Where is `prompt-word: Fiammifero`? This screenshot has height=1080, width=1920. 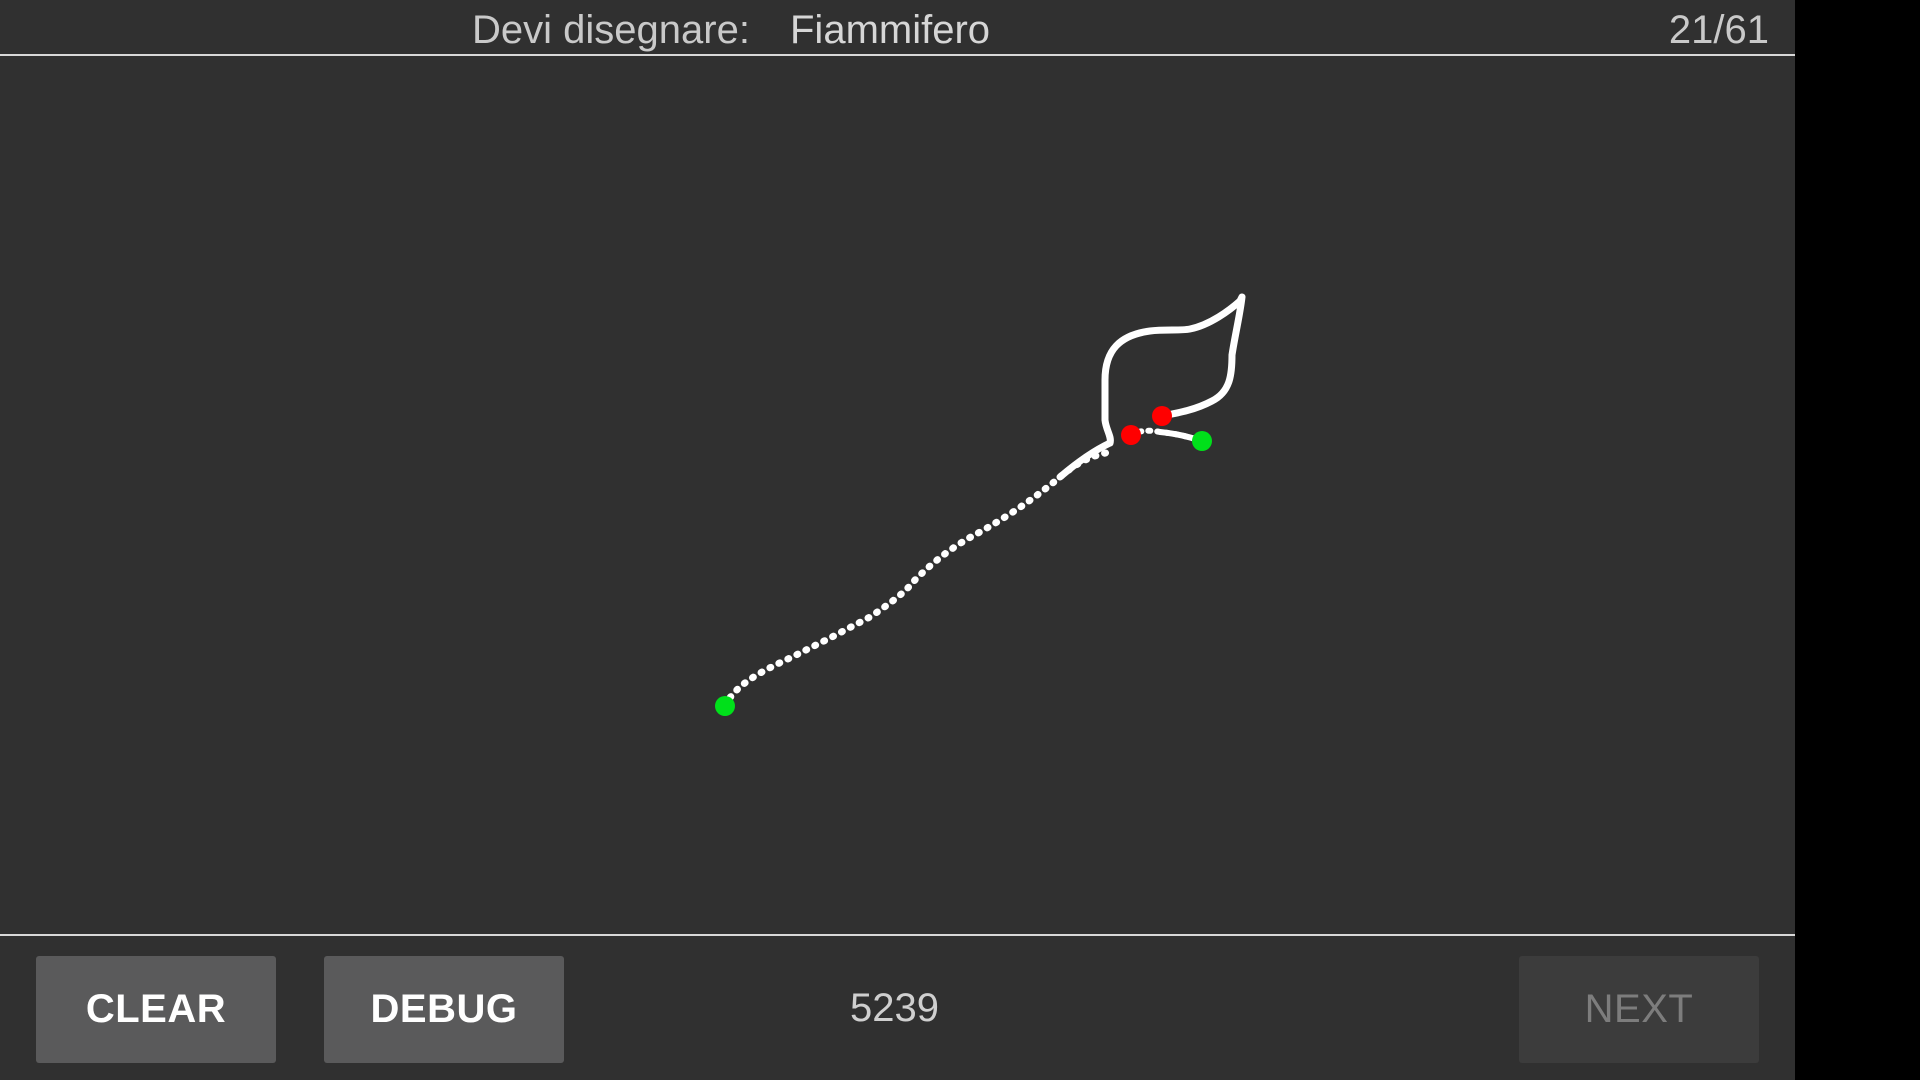
prompt-word: Fiammifero is located at coordinates (890, 30).